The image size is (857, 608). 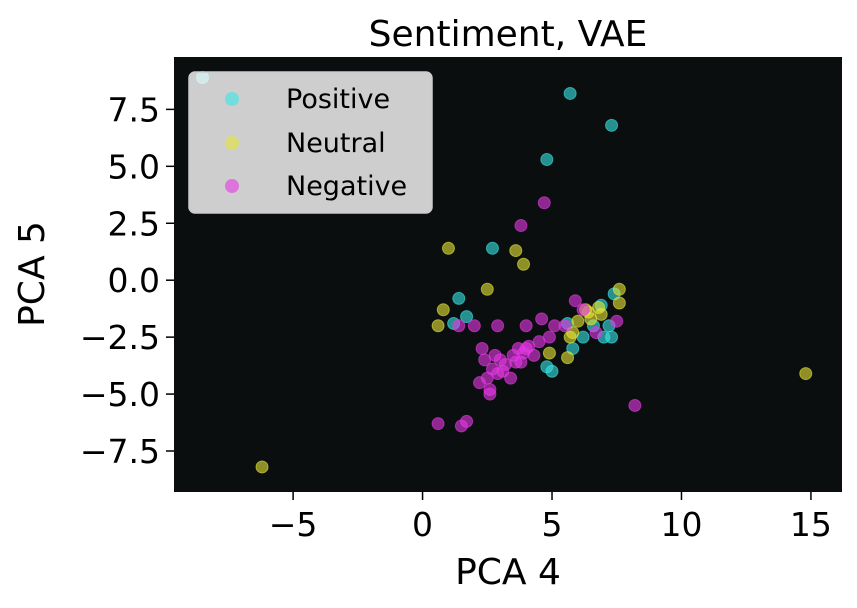 I want to click on legend-label-positive: Positive, so click(x=338, y=99).